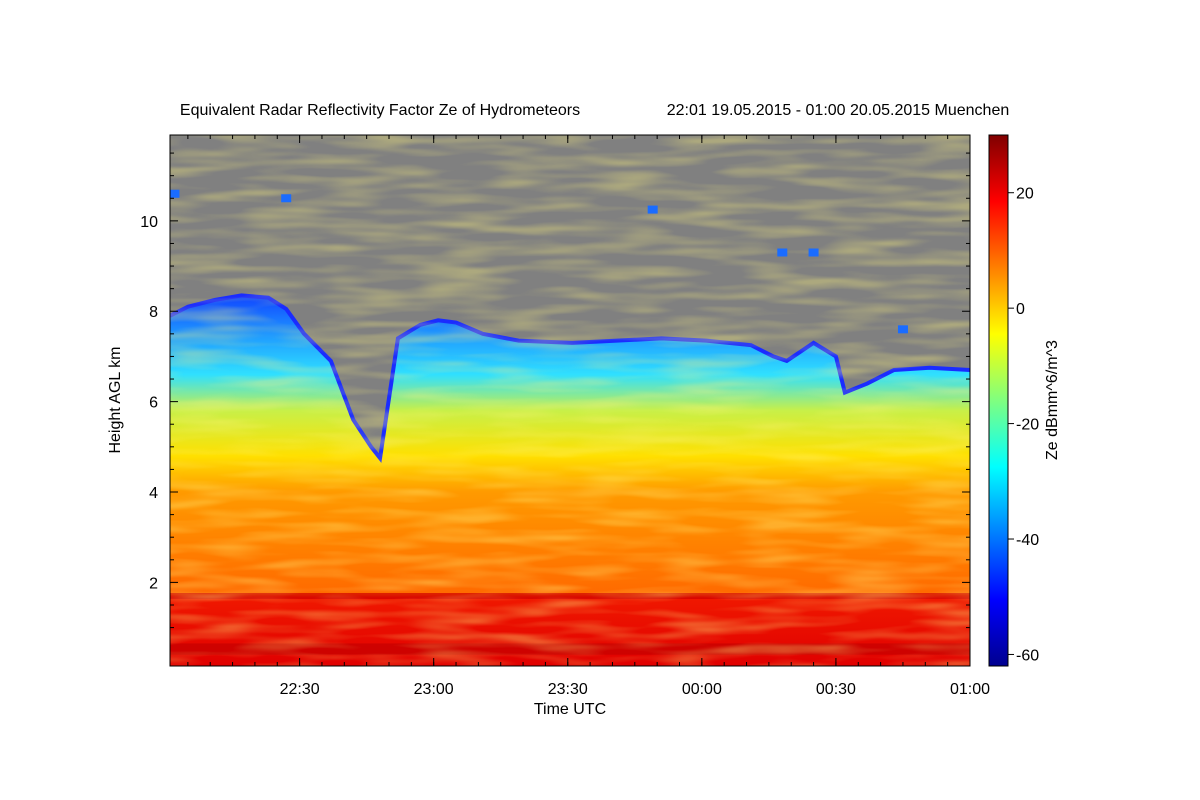  What do you see at coordinates (1027, 655) in the screenshot?
I see `colorbar-tick-label: -60` at bounding box center [1027, 655].